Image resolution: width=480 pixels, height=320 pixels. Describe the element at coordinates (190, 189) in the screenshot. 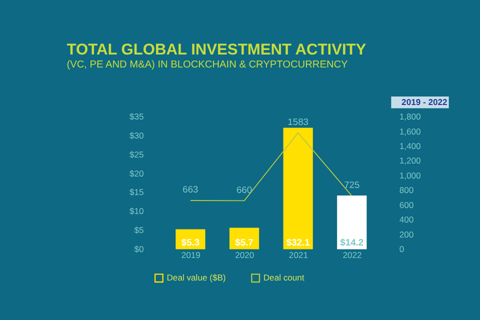

I see `data-label: 663` at that location.